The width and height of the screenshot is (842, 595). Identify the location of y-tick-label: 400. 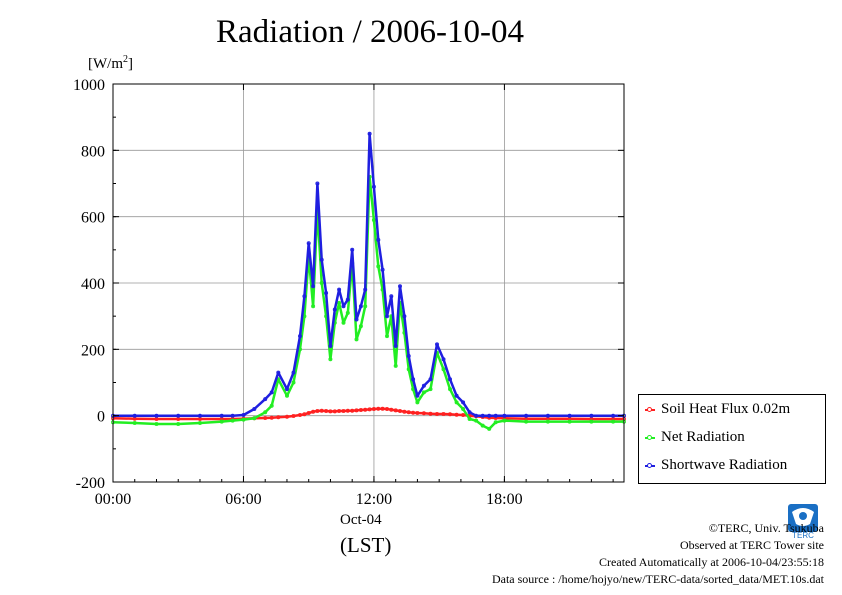
(93, 284).